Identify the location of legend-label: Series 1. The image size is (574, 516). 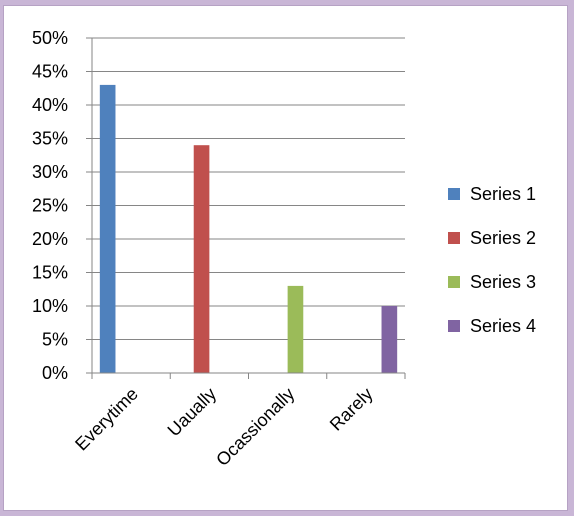
(503, 194).